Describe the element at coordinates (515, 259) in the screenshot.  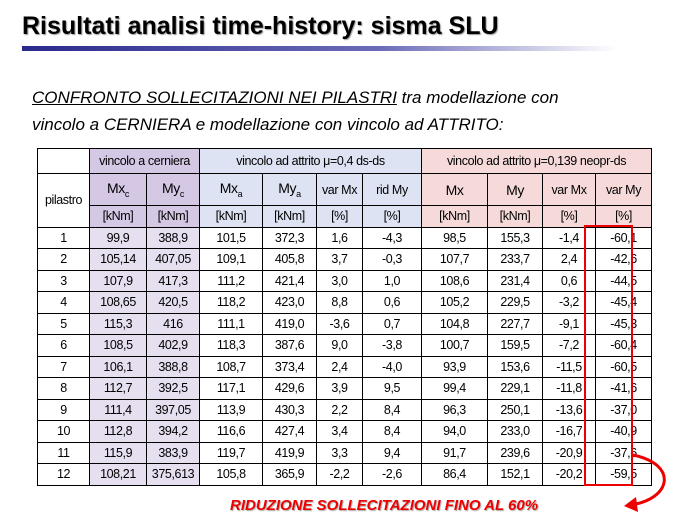
I see `cell: 233,7` at that location.